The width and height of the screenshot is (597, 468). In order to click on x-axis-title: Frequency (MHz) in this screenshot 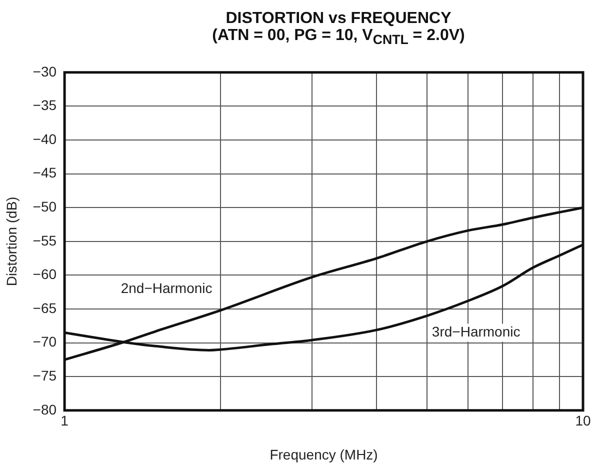, I will do `click(324, 454)`.